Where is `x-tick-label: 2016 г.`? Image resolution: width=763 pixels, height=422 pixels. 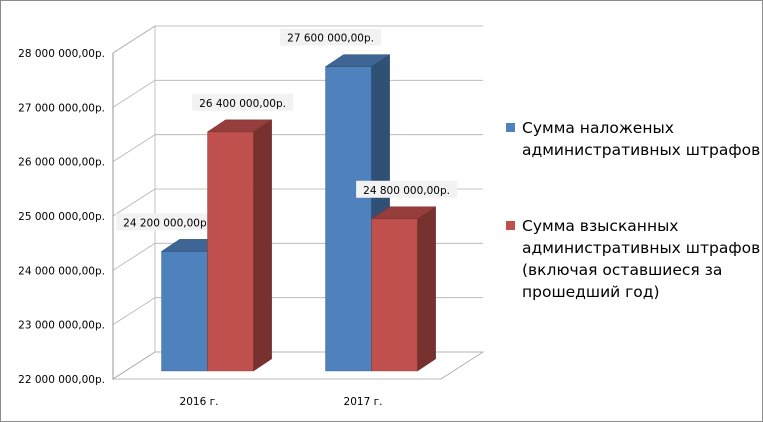
x-tick-label: 2016 г. is located at coordinates (199, 402).